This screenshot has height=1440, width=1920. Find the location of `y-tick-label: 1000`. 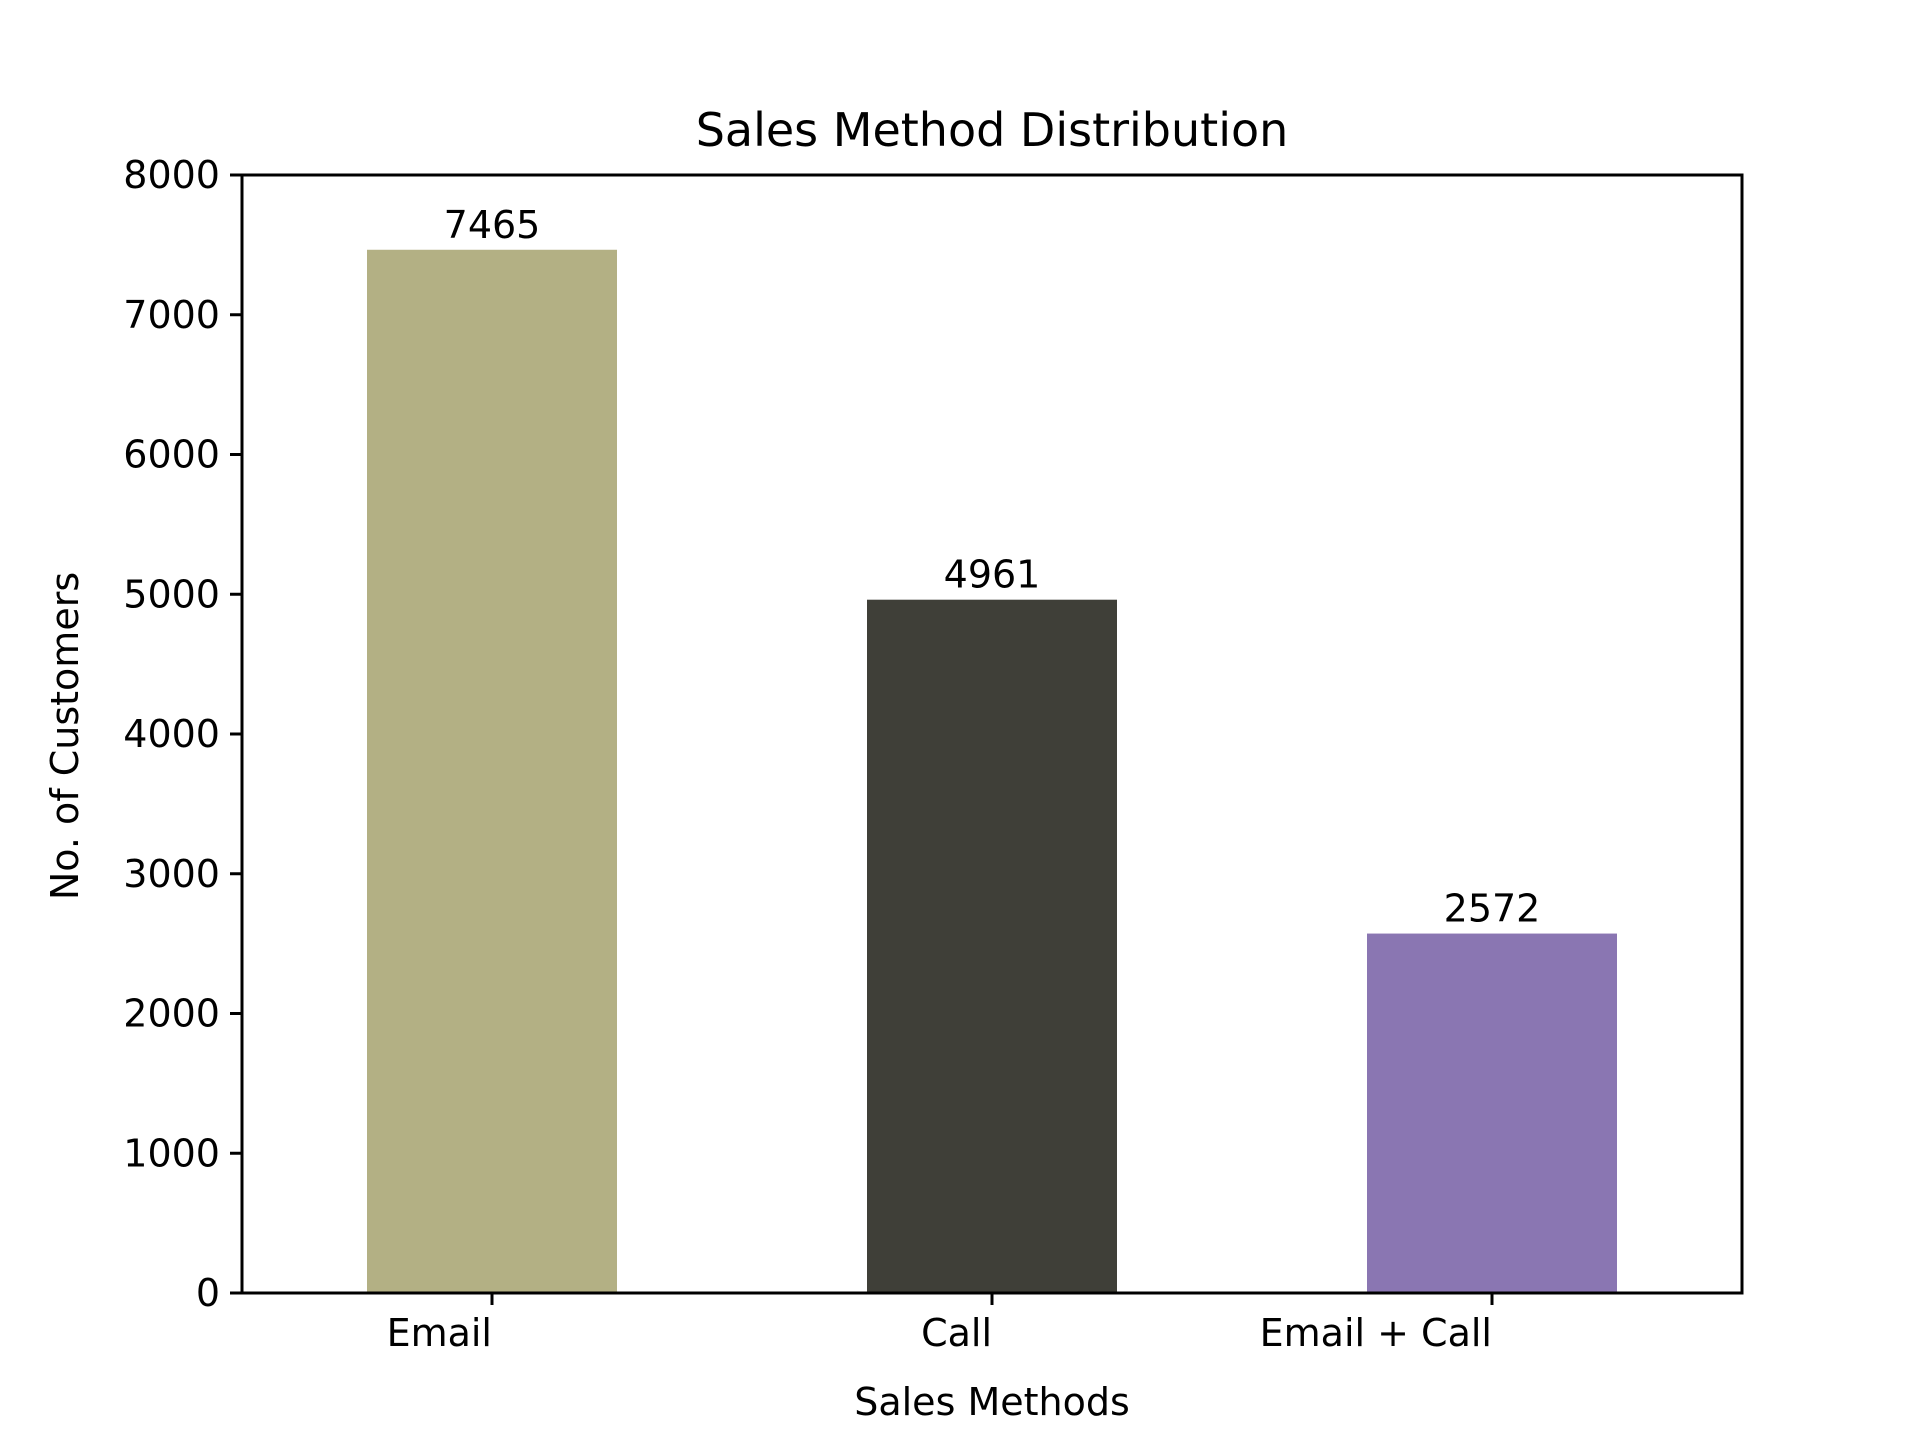

y-tick-label: 1000 is located at coordinates (171, 1153).